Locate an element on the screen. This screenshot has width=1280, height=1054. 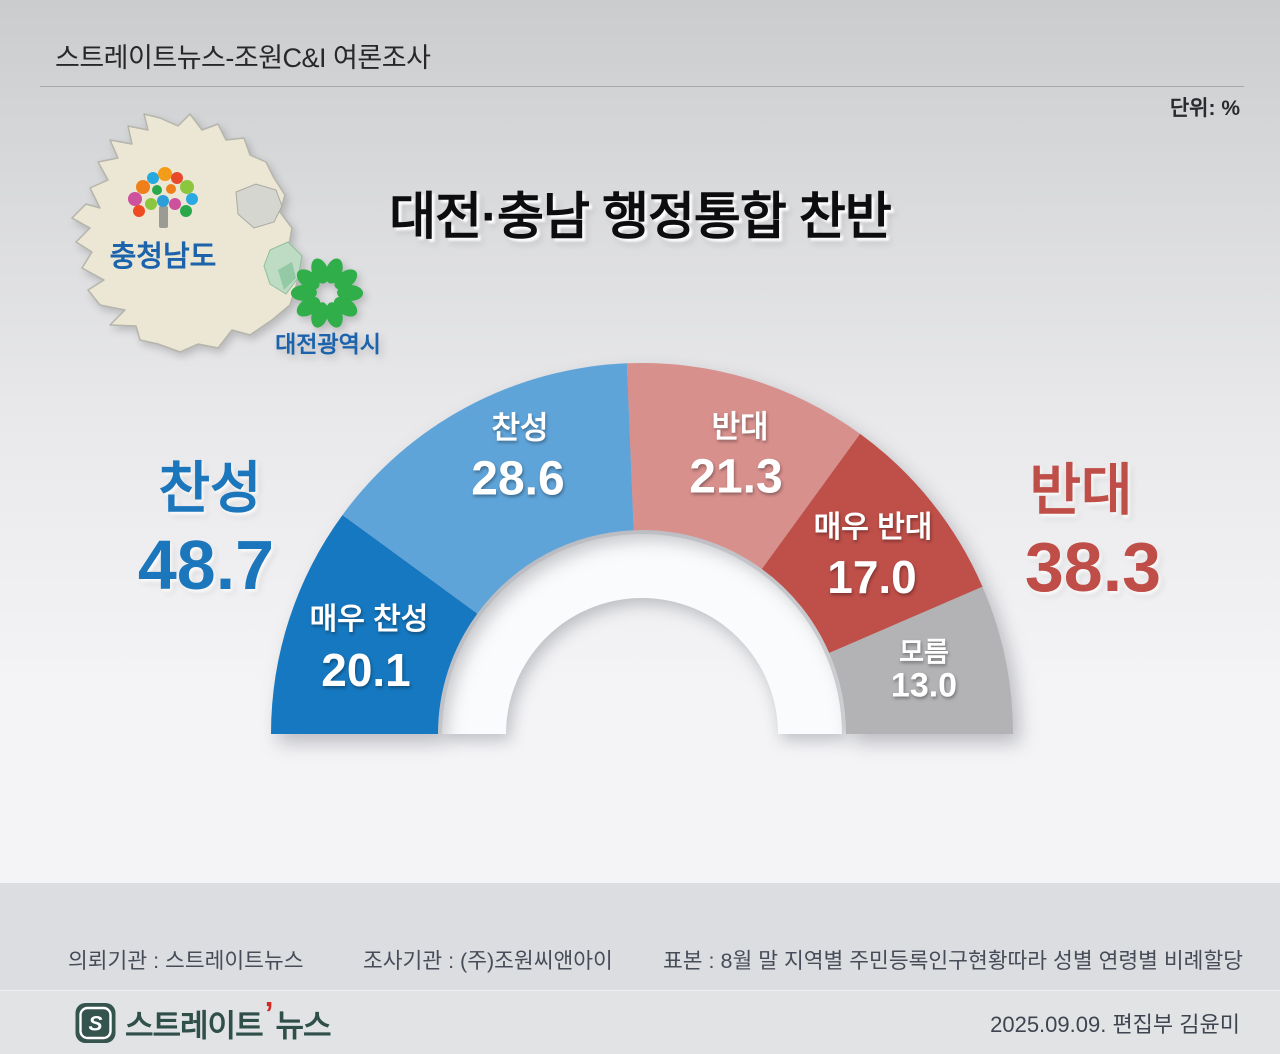
gauge-segment-very-agree is located at coordinates (374, 624).